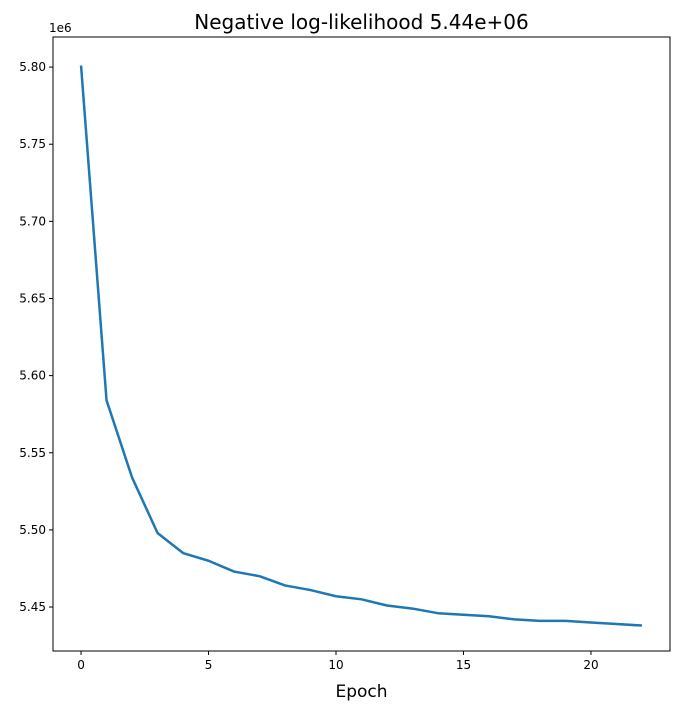 The width and height of the screenshot is (680, 710). I want to click on x-axis-ticks: 0 5 10 15 20, so click(338, 661).